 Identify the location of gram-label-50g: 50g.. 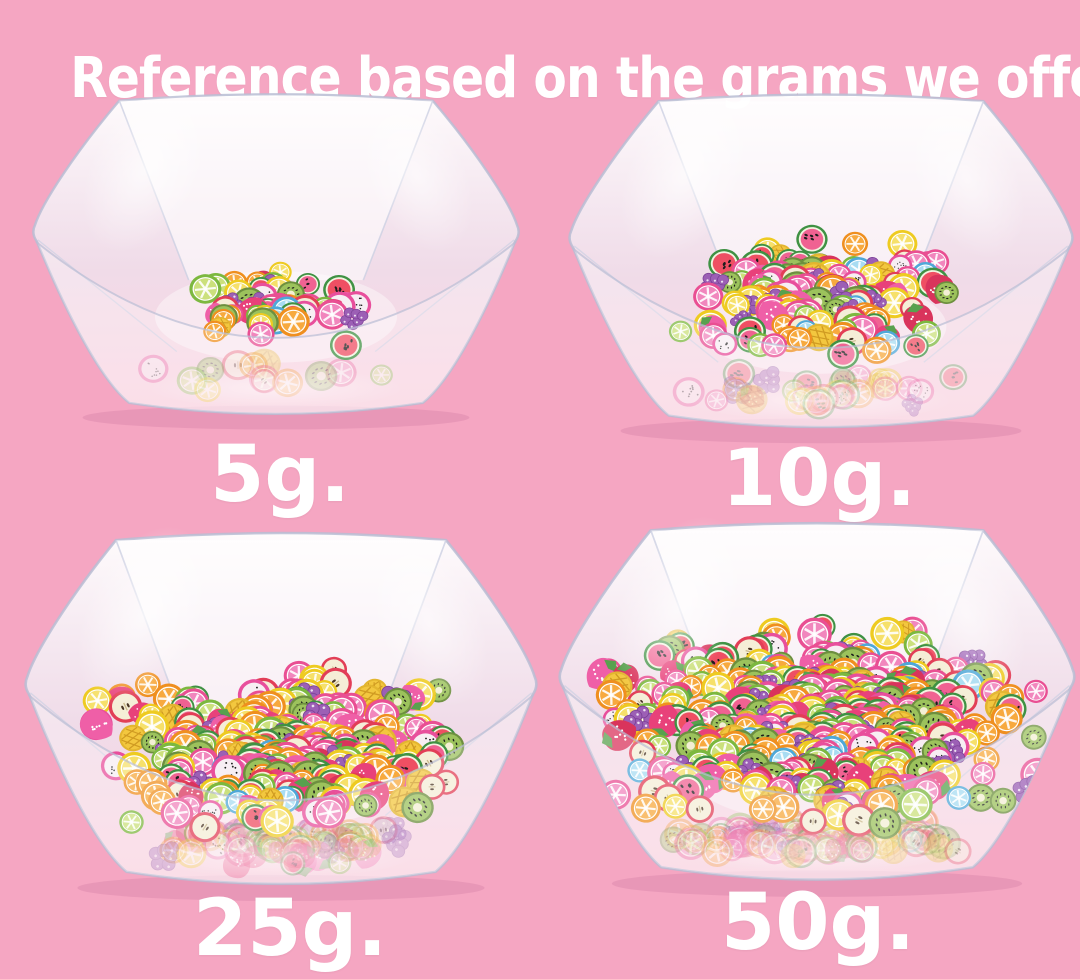
(817, 923).